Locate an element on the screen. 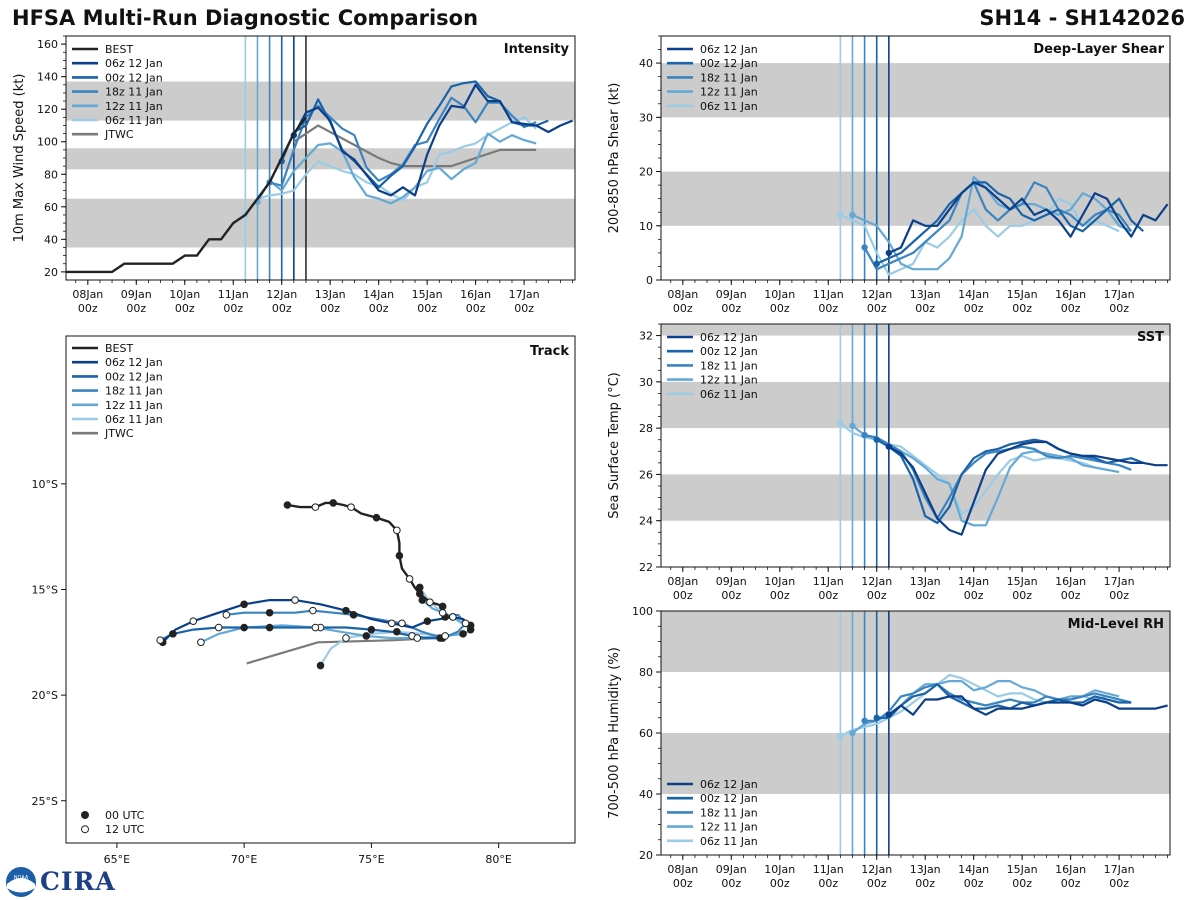  sst-legend-label: 06z 11 Jan is located at coordinates (729, 394).